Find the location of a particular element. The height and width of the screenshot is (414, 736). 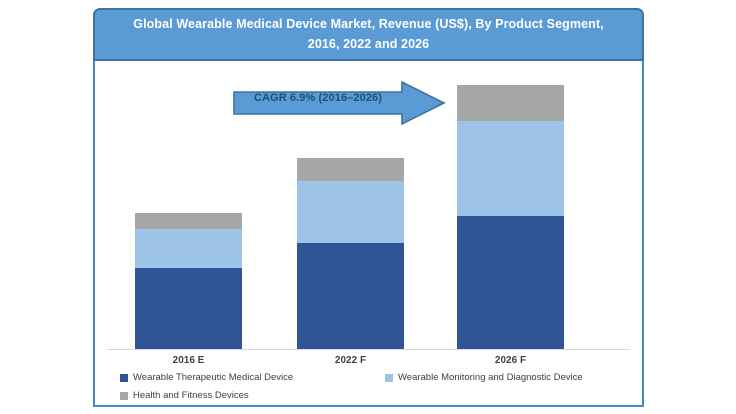

bar-2022-f is located at coordinates (350, 254).